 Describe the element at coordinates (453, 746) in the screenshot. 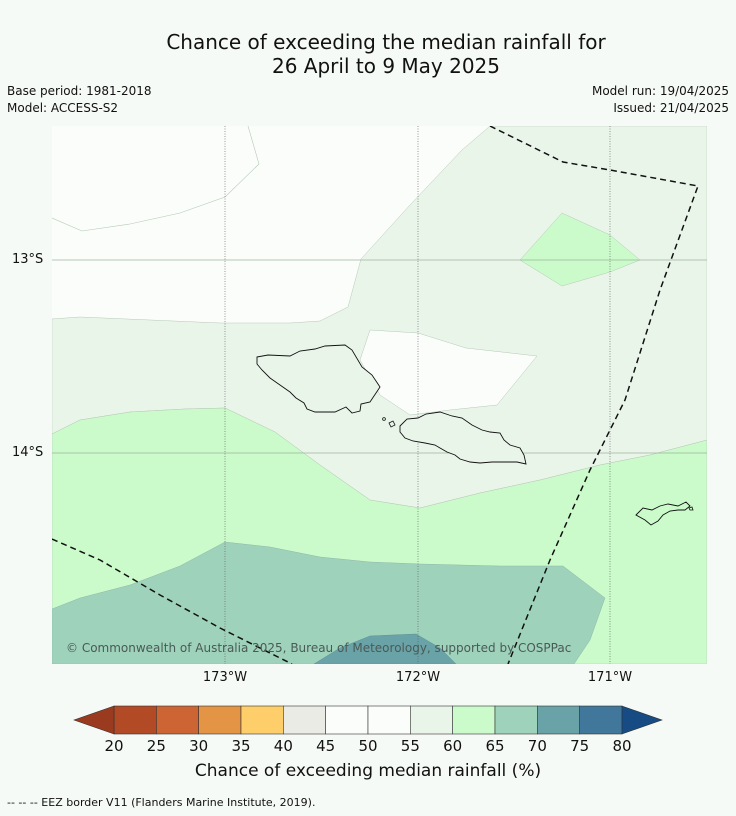

I see `colorbar-tick-60: 60` at that location.